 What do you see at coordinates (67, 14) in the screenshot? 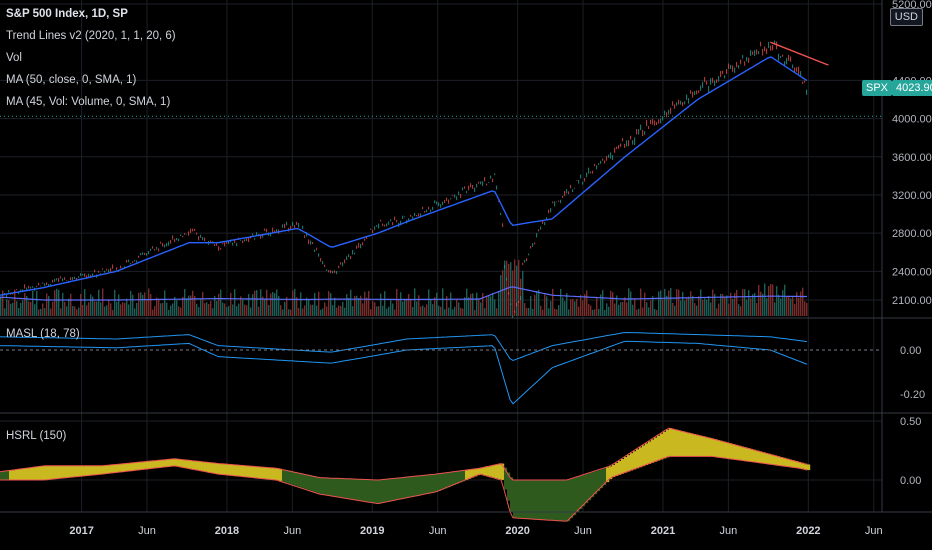
I see `legend-symbol: S&P 500 Index, 1D, SP` at bounding box center [67, 14].